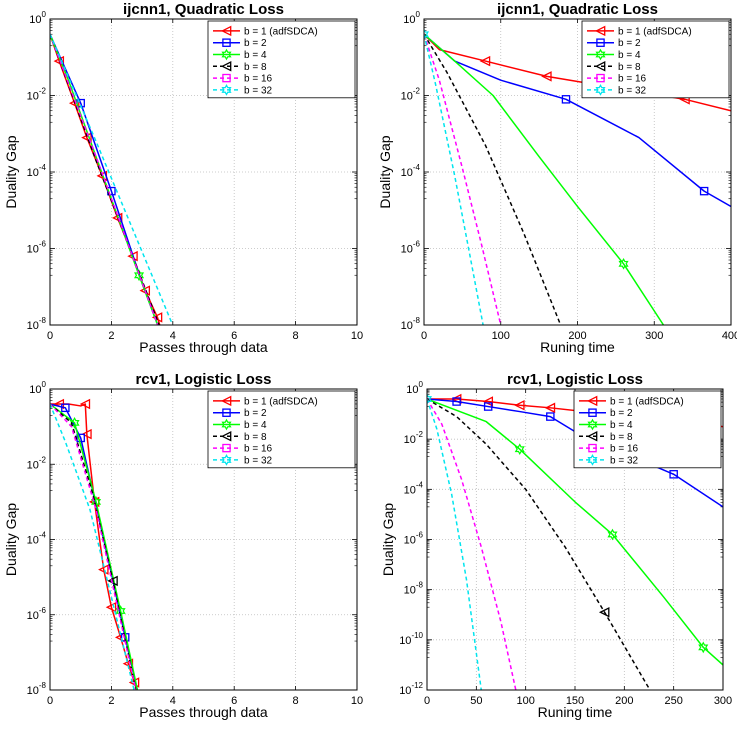 This screenshot has width=737, height=732. Describe the element at coordinates (411, 639) in the screenshot. I see `y-tick-label: 10⁻¹⁰` at that location.